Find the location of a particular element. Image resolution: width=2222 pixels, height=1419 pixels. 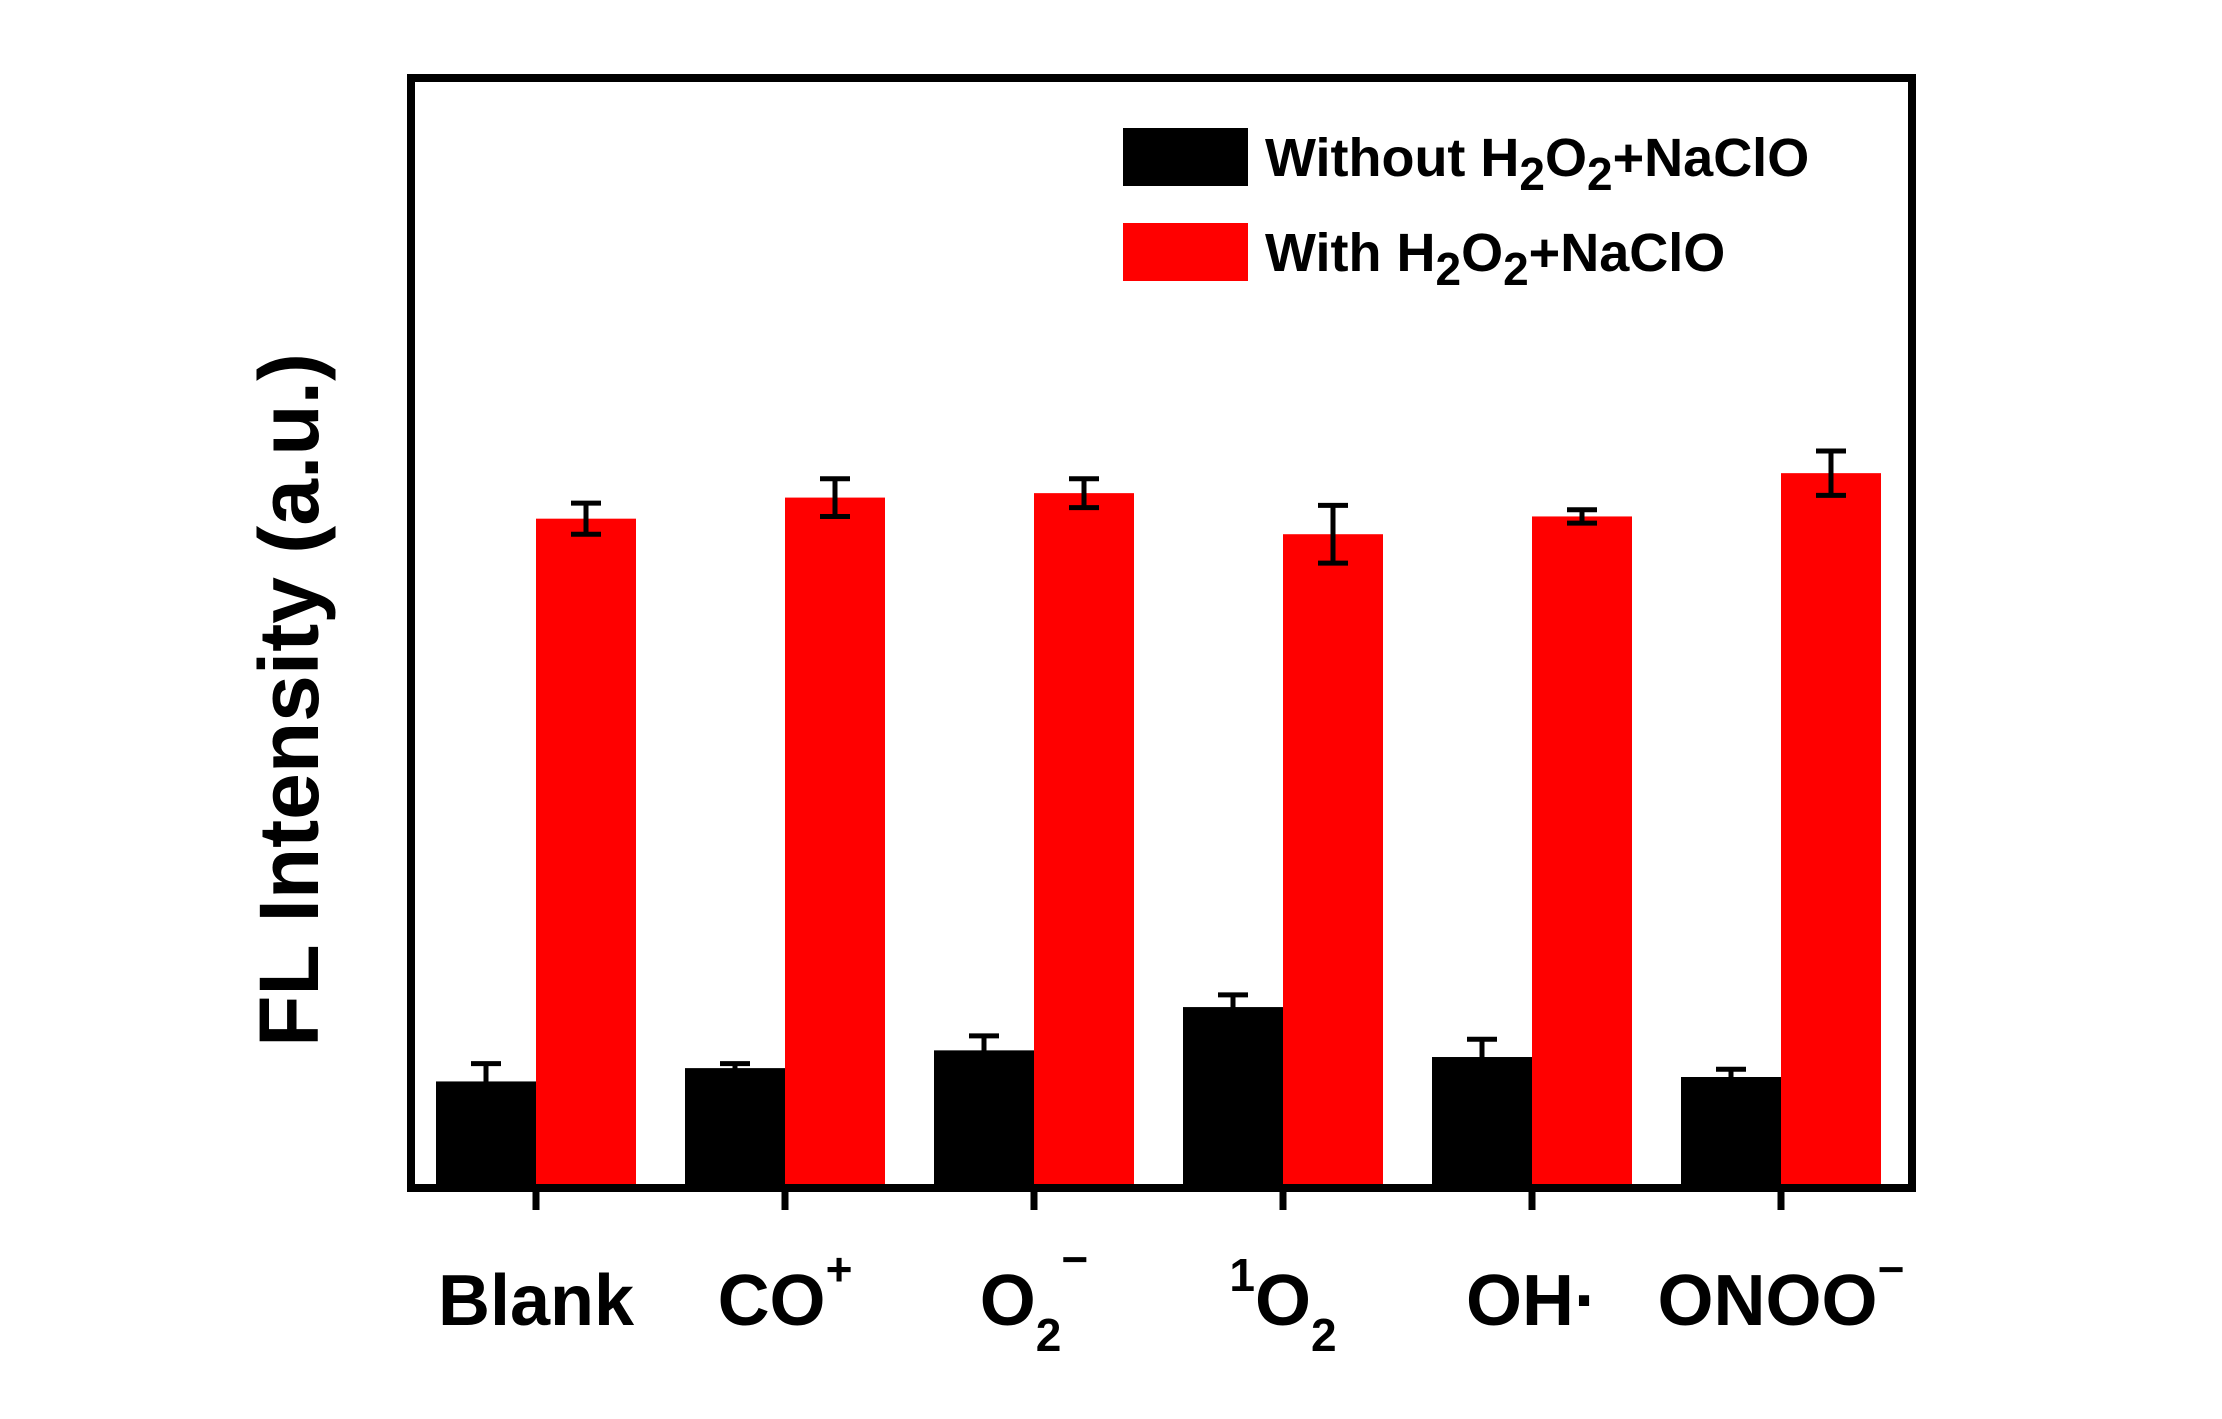

legend-label-1: With H2O2+NaClO is located at coordinates (1495, 259).